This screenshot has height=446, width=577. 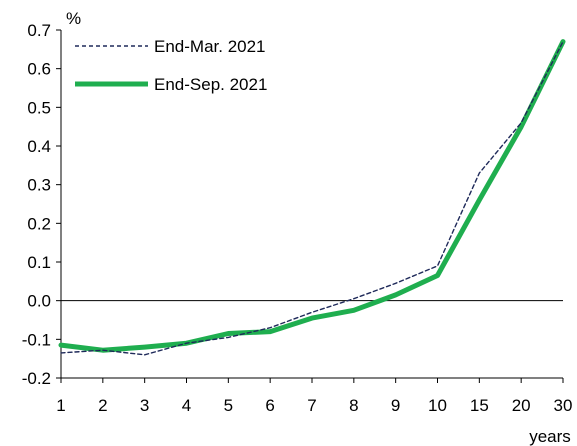 What do you see at coordinates (39, 301) in the screenshot?
I see `y-tick-label: 0.0` at bounding box center [39, 301].